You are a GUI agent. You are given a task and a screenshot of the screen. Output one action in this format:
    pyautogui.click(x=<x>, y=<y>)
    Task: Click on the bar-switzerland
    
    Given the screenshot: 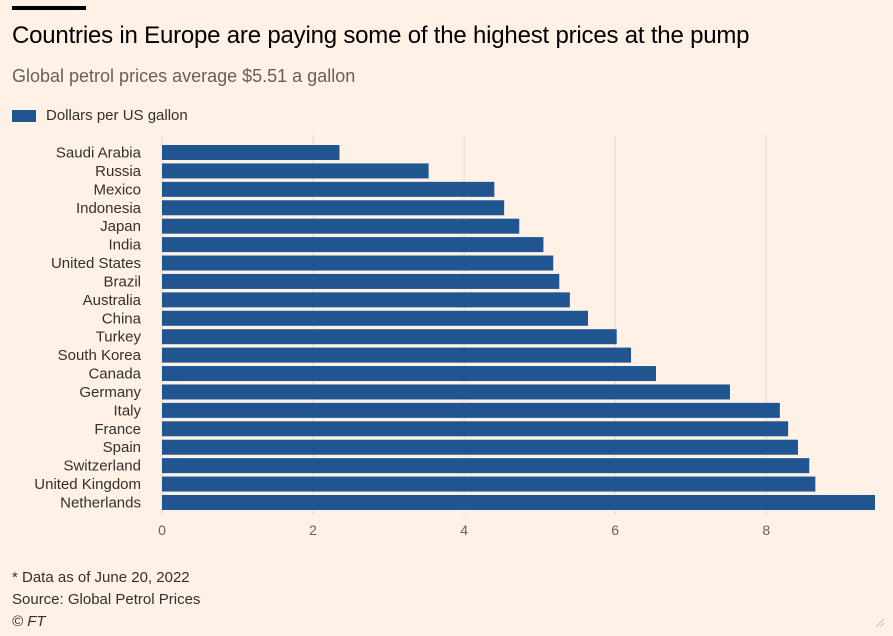 What is the action you would take?
    pyautogui.click(x=486, y=466)
    